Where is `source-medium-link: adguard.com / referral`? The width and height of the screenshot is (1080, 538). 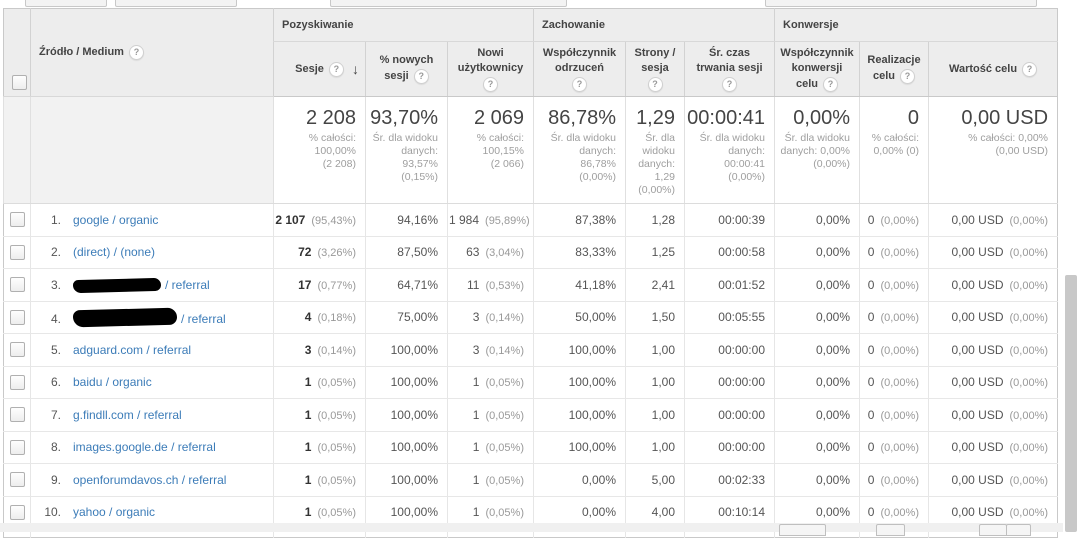
source-medium-link: adguard.com / referral is located at coordinates (132, 349).